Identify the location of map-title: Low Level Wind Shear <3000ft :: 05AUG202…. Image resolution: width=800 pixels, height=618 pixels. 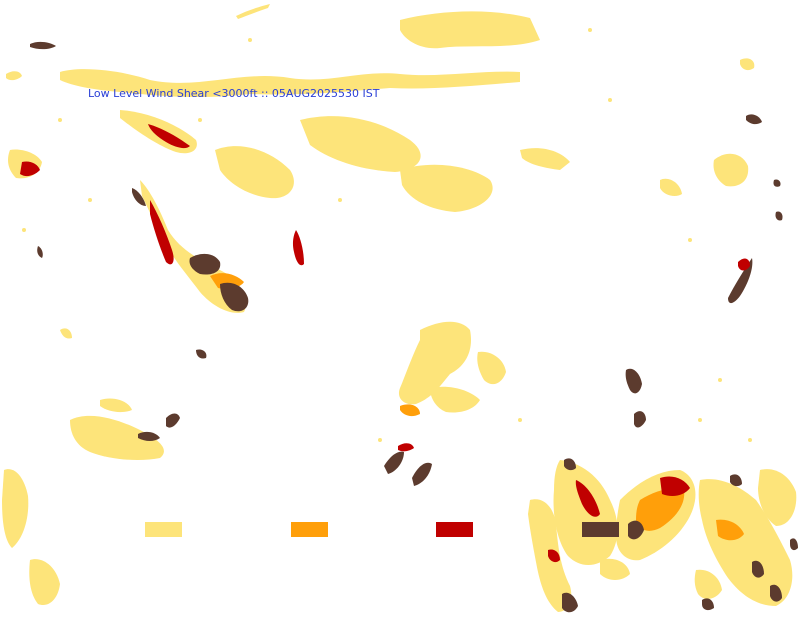
(233, 94).